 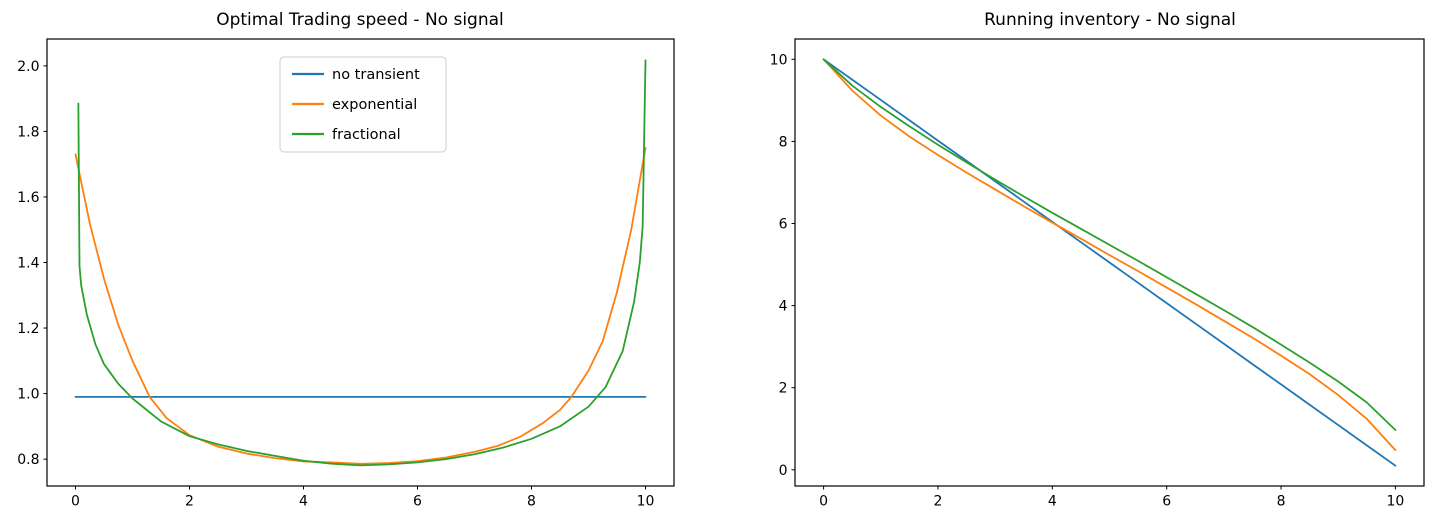 I want to click on right-x-tick-label: 4, so click(x=1052, y=502).